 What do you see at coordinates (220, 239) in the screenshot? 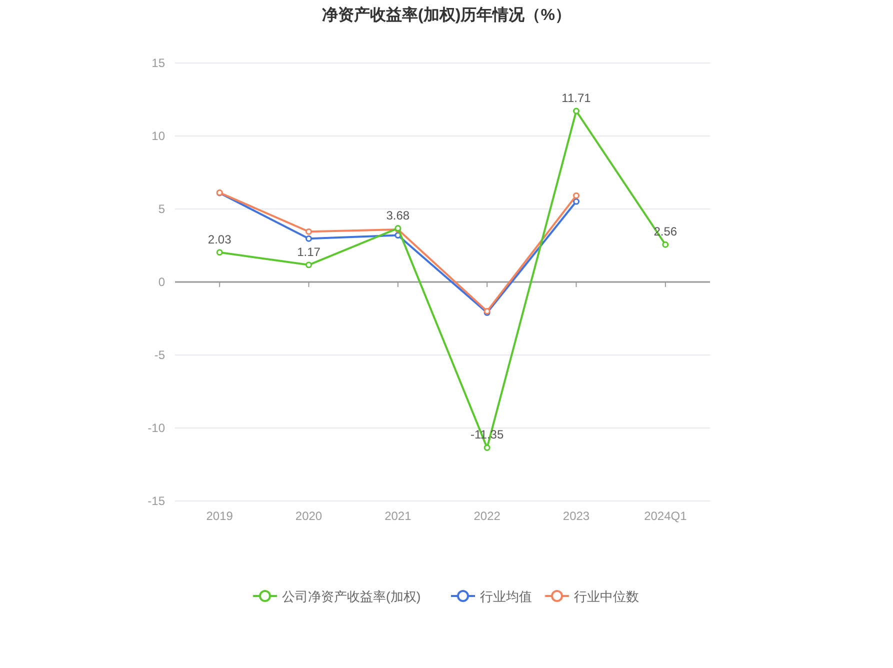
I see `data-label: 2.03` at bounding box center [220, 239].